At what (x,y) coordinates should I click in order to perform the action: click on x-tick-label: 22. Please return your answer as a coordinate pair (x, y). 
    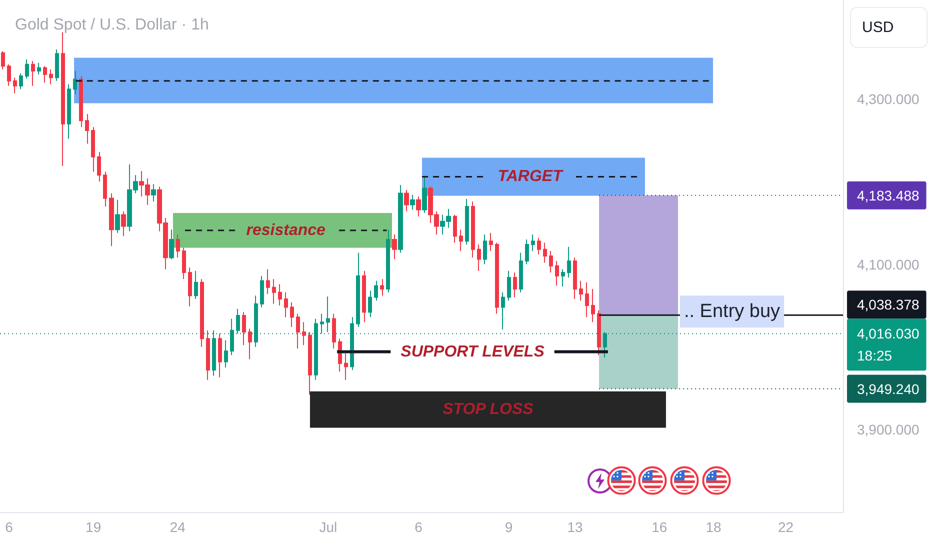
    Looking at the image, I should click on (786, 527).